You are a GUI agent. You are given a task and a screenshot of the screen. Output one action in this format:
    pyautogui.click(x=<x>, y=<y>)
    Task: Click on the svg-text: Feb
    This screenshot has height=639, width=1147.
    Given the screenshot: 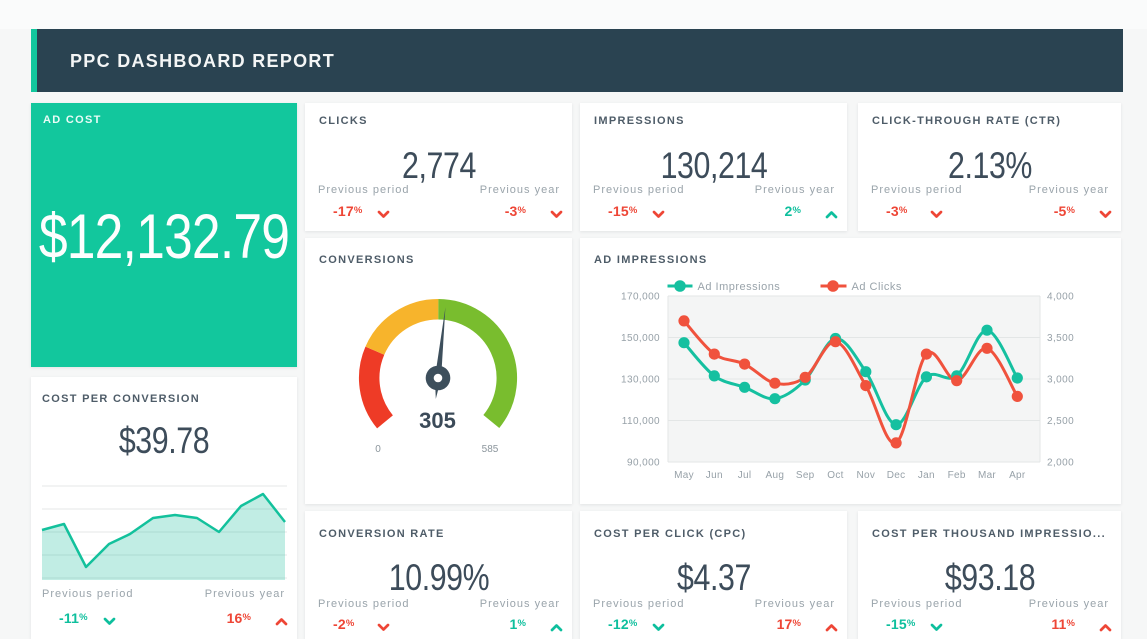 What is the action you would take?
    pyautogui.click(x=957, y=475)
    